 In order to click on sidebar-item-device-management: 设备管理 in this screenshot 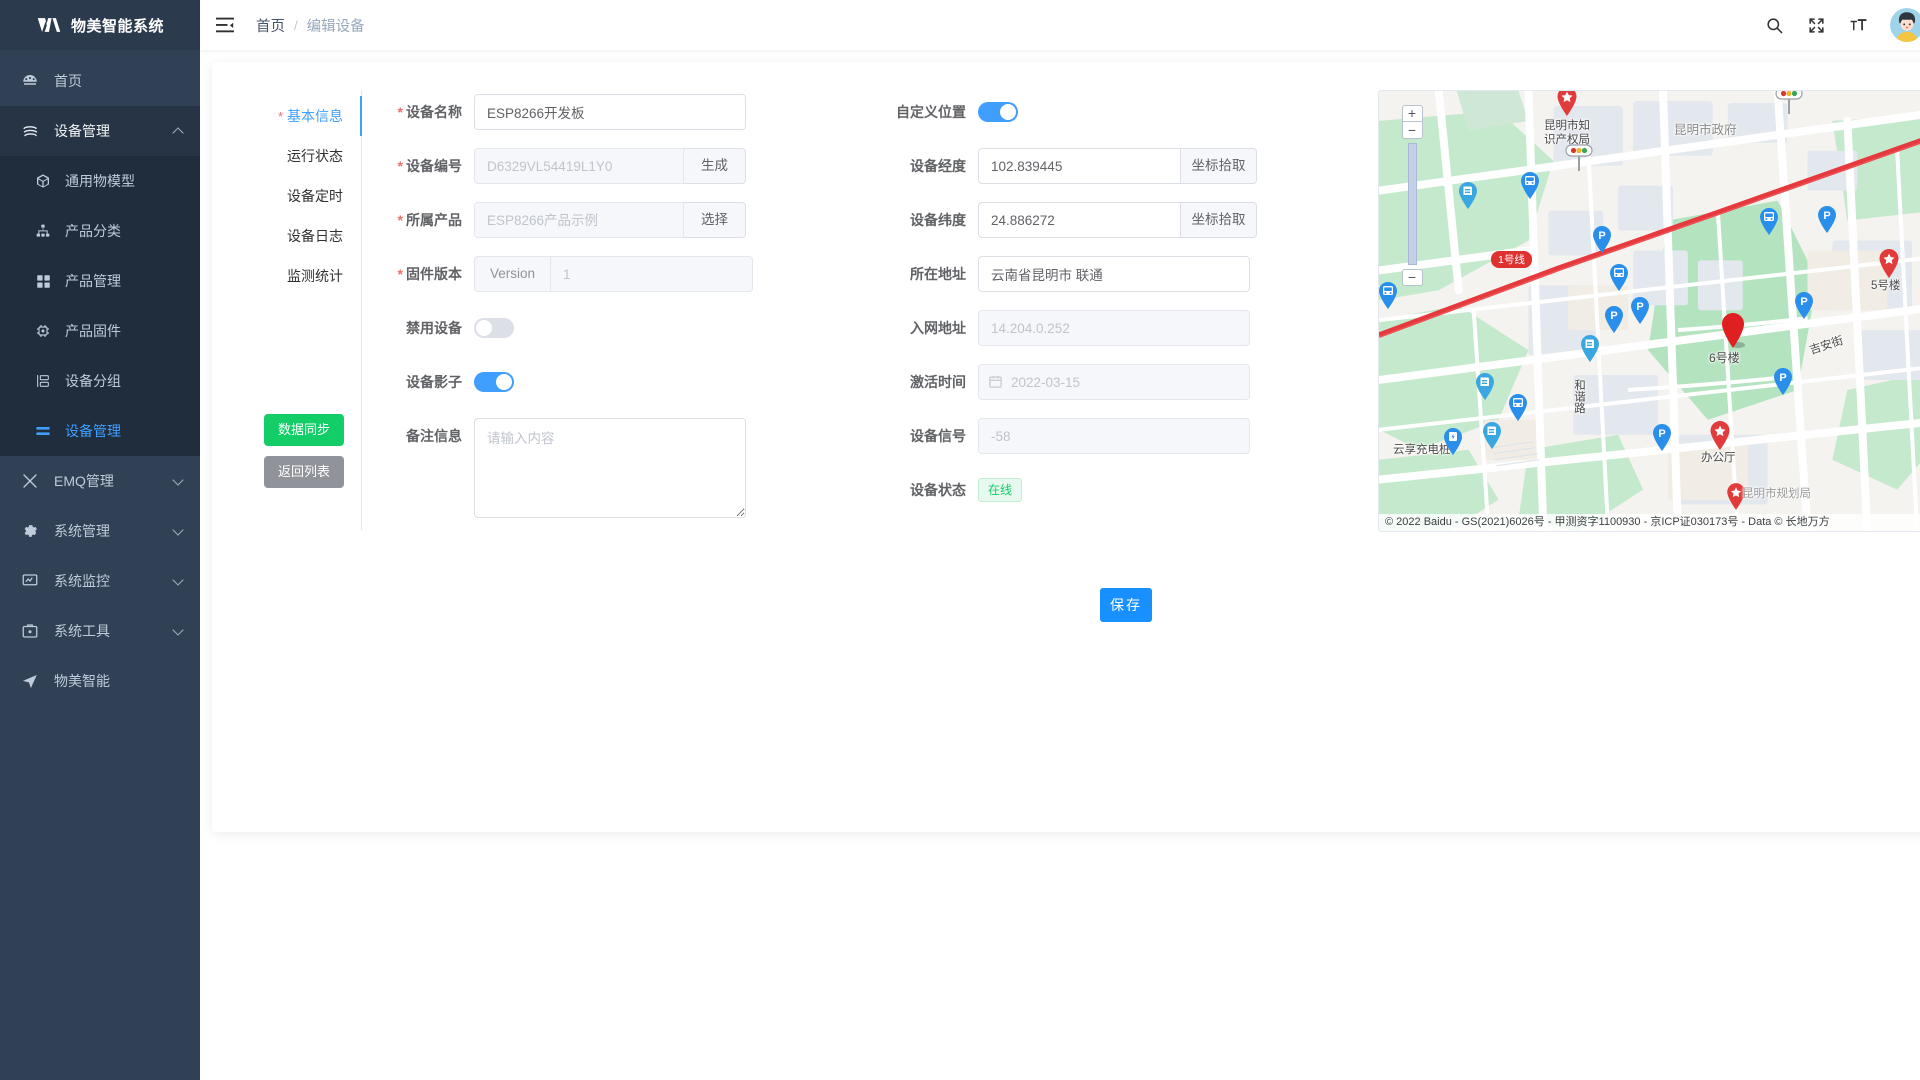, I will do `click(100, 131)`.